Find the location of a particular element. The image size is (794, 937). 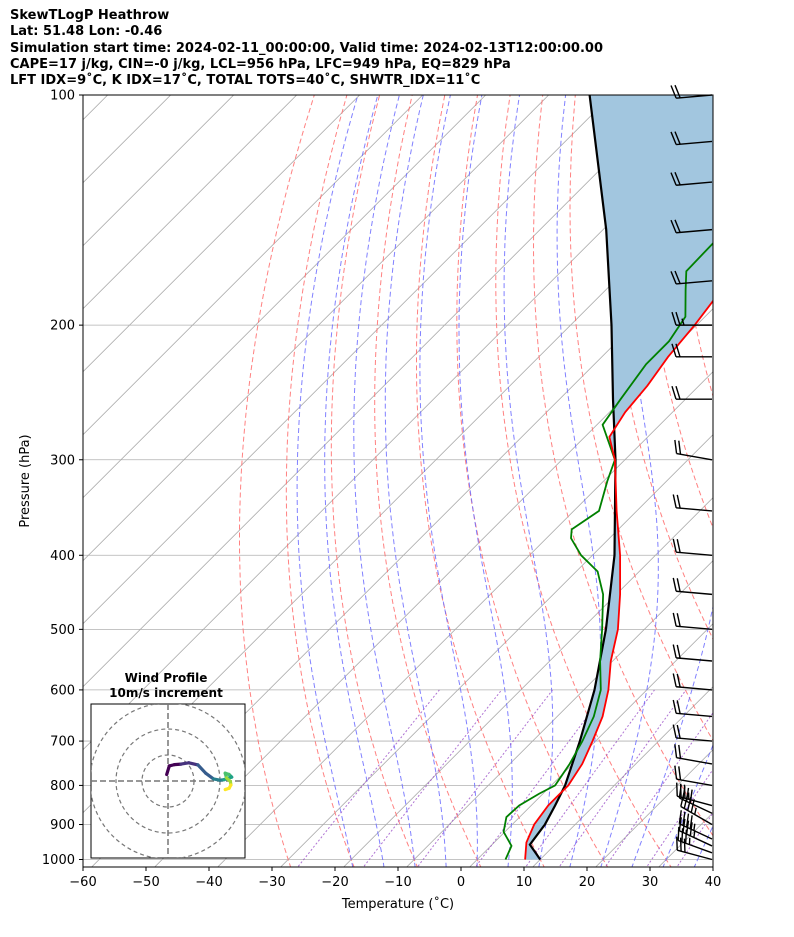

hodograph-ring is located at coordinates (168, 781).